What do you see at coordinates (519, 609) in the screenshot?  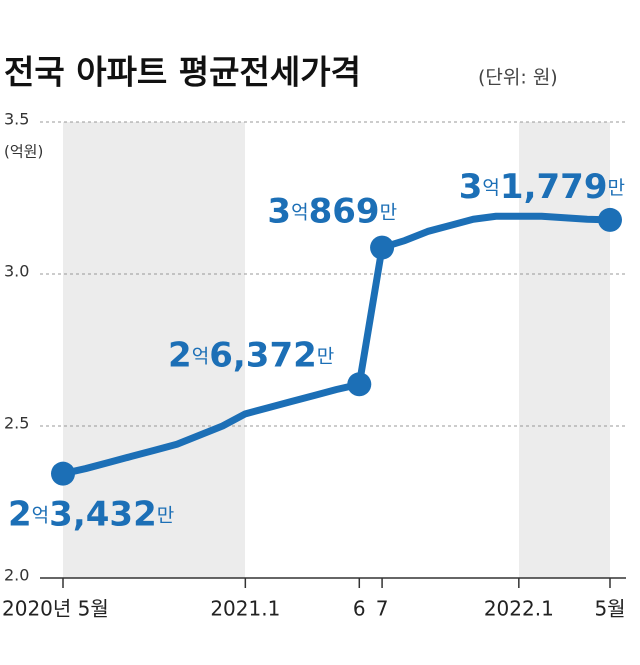 I see `x-tick-label: 2022.1` at bounding box center [519, 609].